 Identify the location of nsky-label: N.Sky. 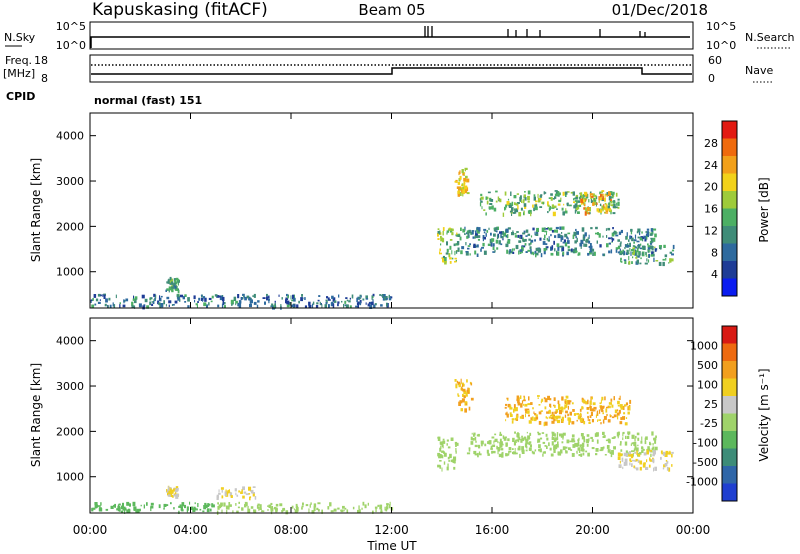
(20, 37).